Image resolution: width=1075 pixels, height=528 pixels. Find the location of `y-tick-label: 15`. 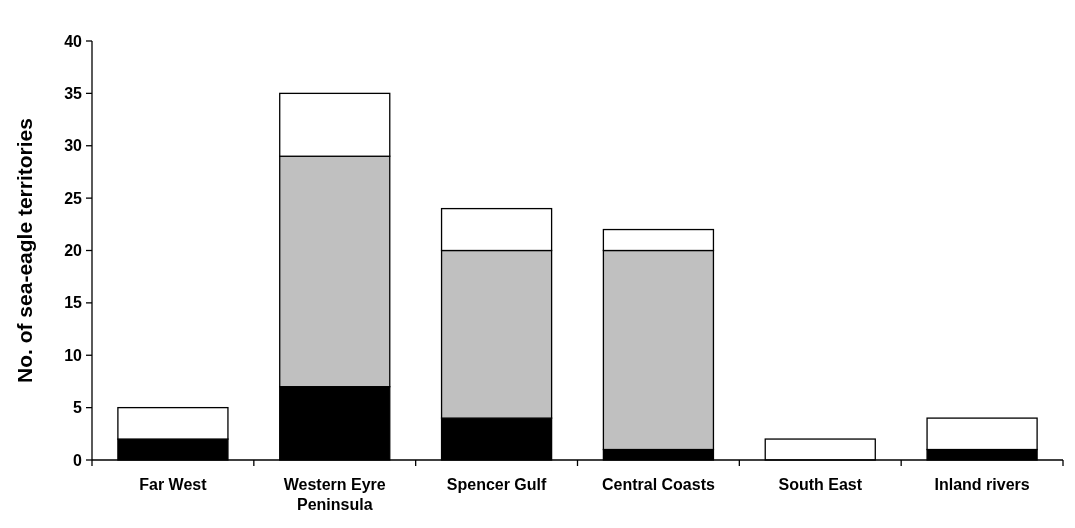

y-tick-label: 15 is located at coordinates (73, 303).